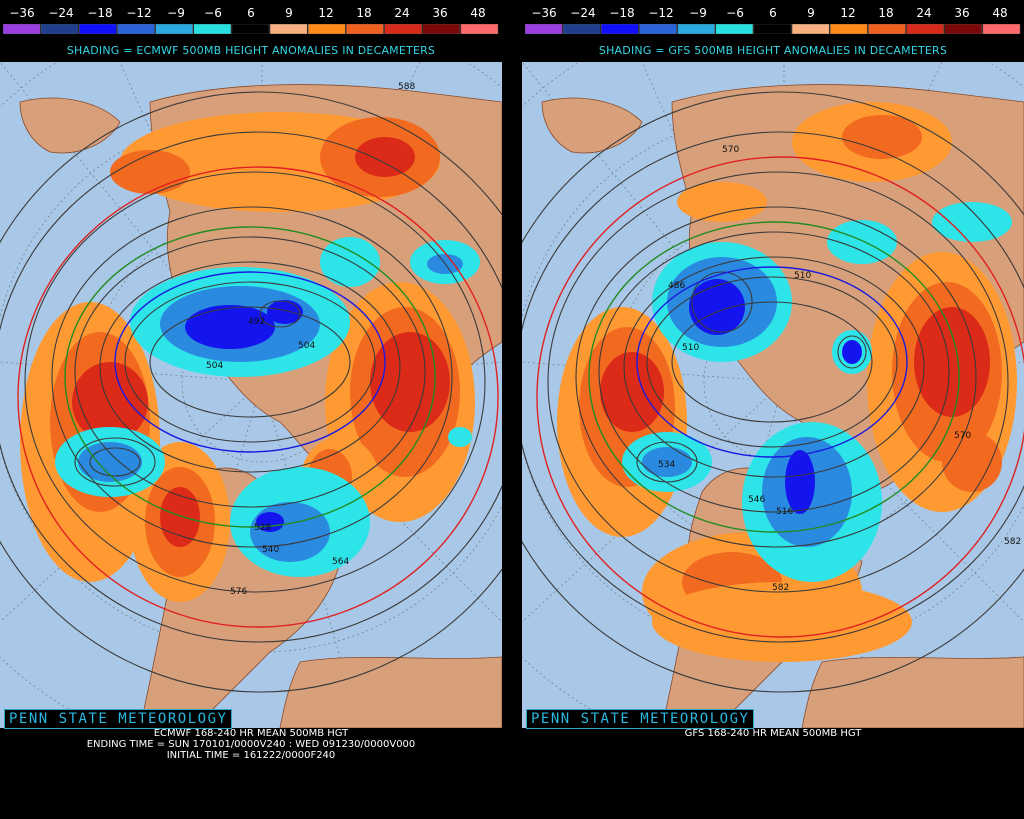  Describe the element at coordinates (676, 286) in the screenshot. I see `contour-label: 486` at that location.